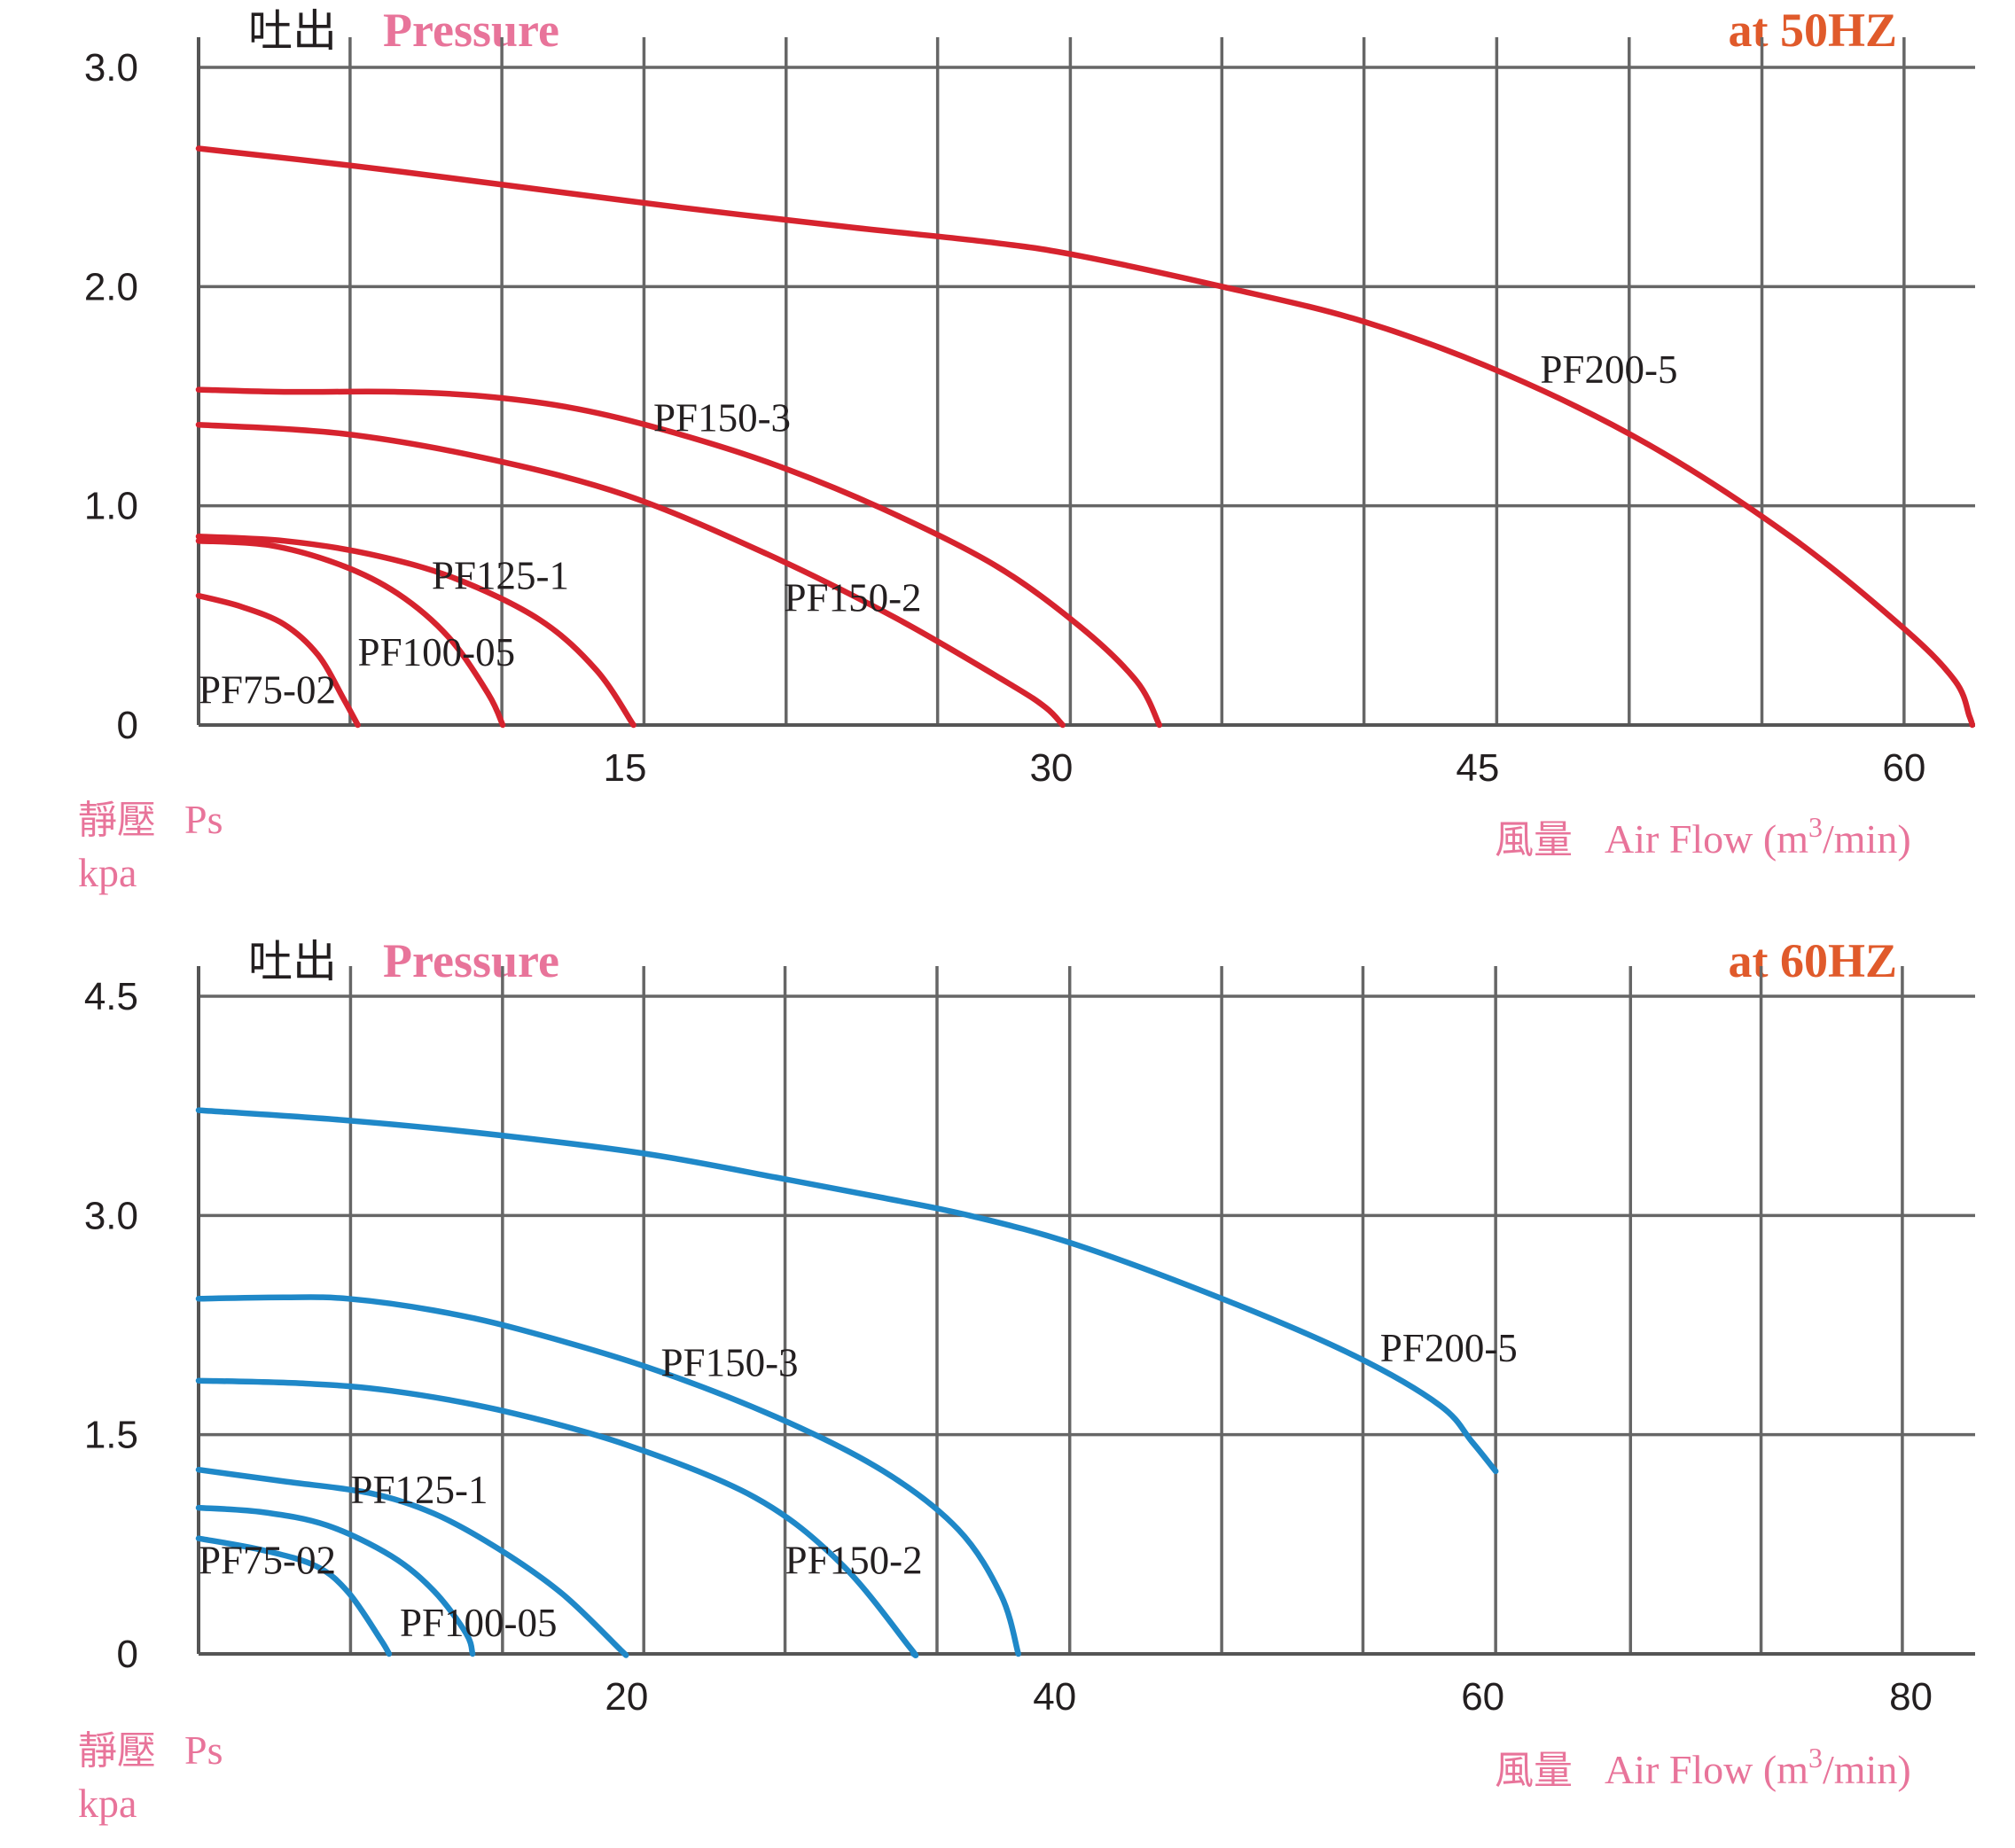 The image size is (2015, 1848). Describe the element at coordinates (624, 768) in the screenshot. I see `x-tick-label: 15` at that location.